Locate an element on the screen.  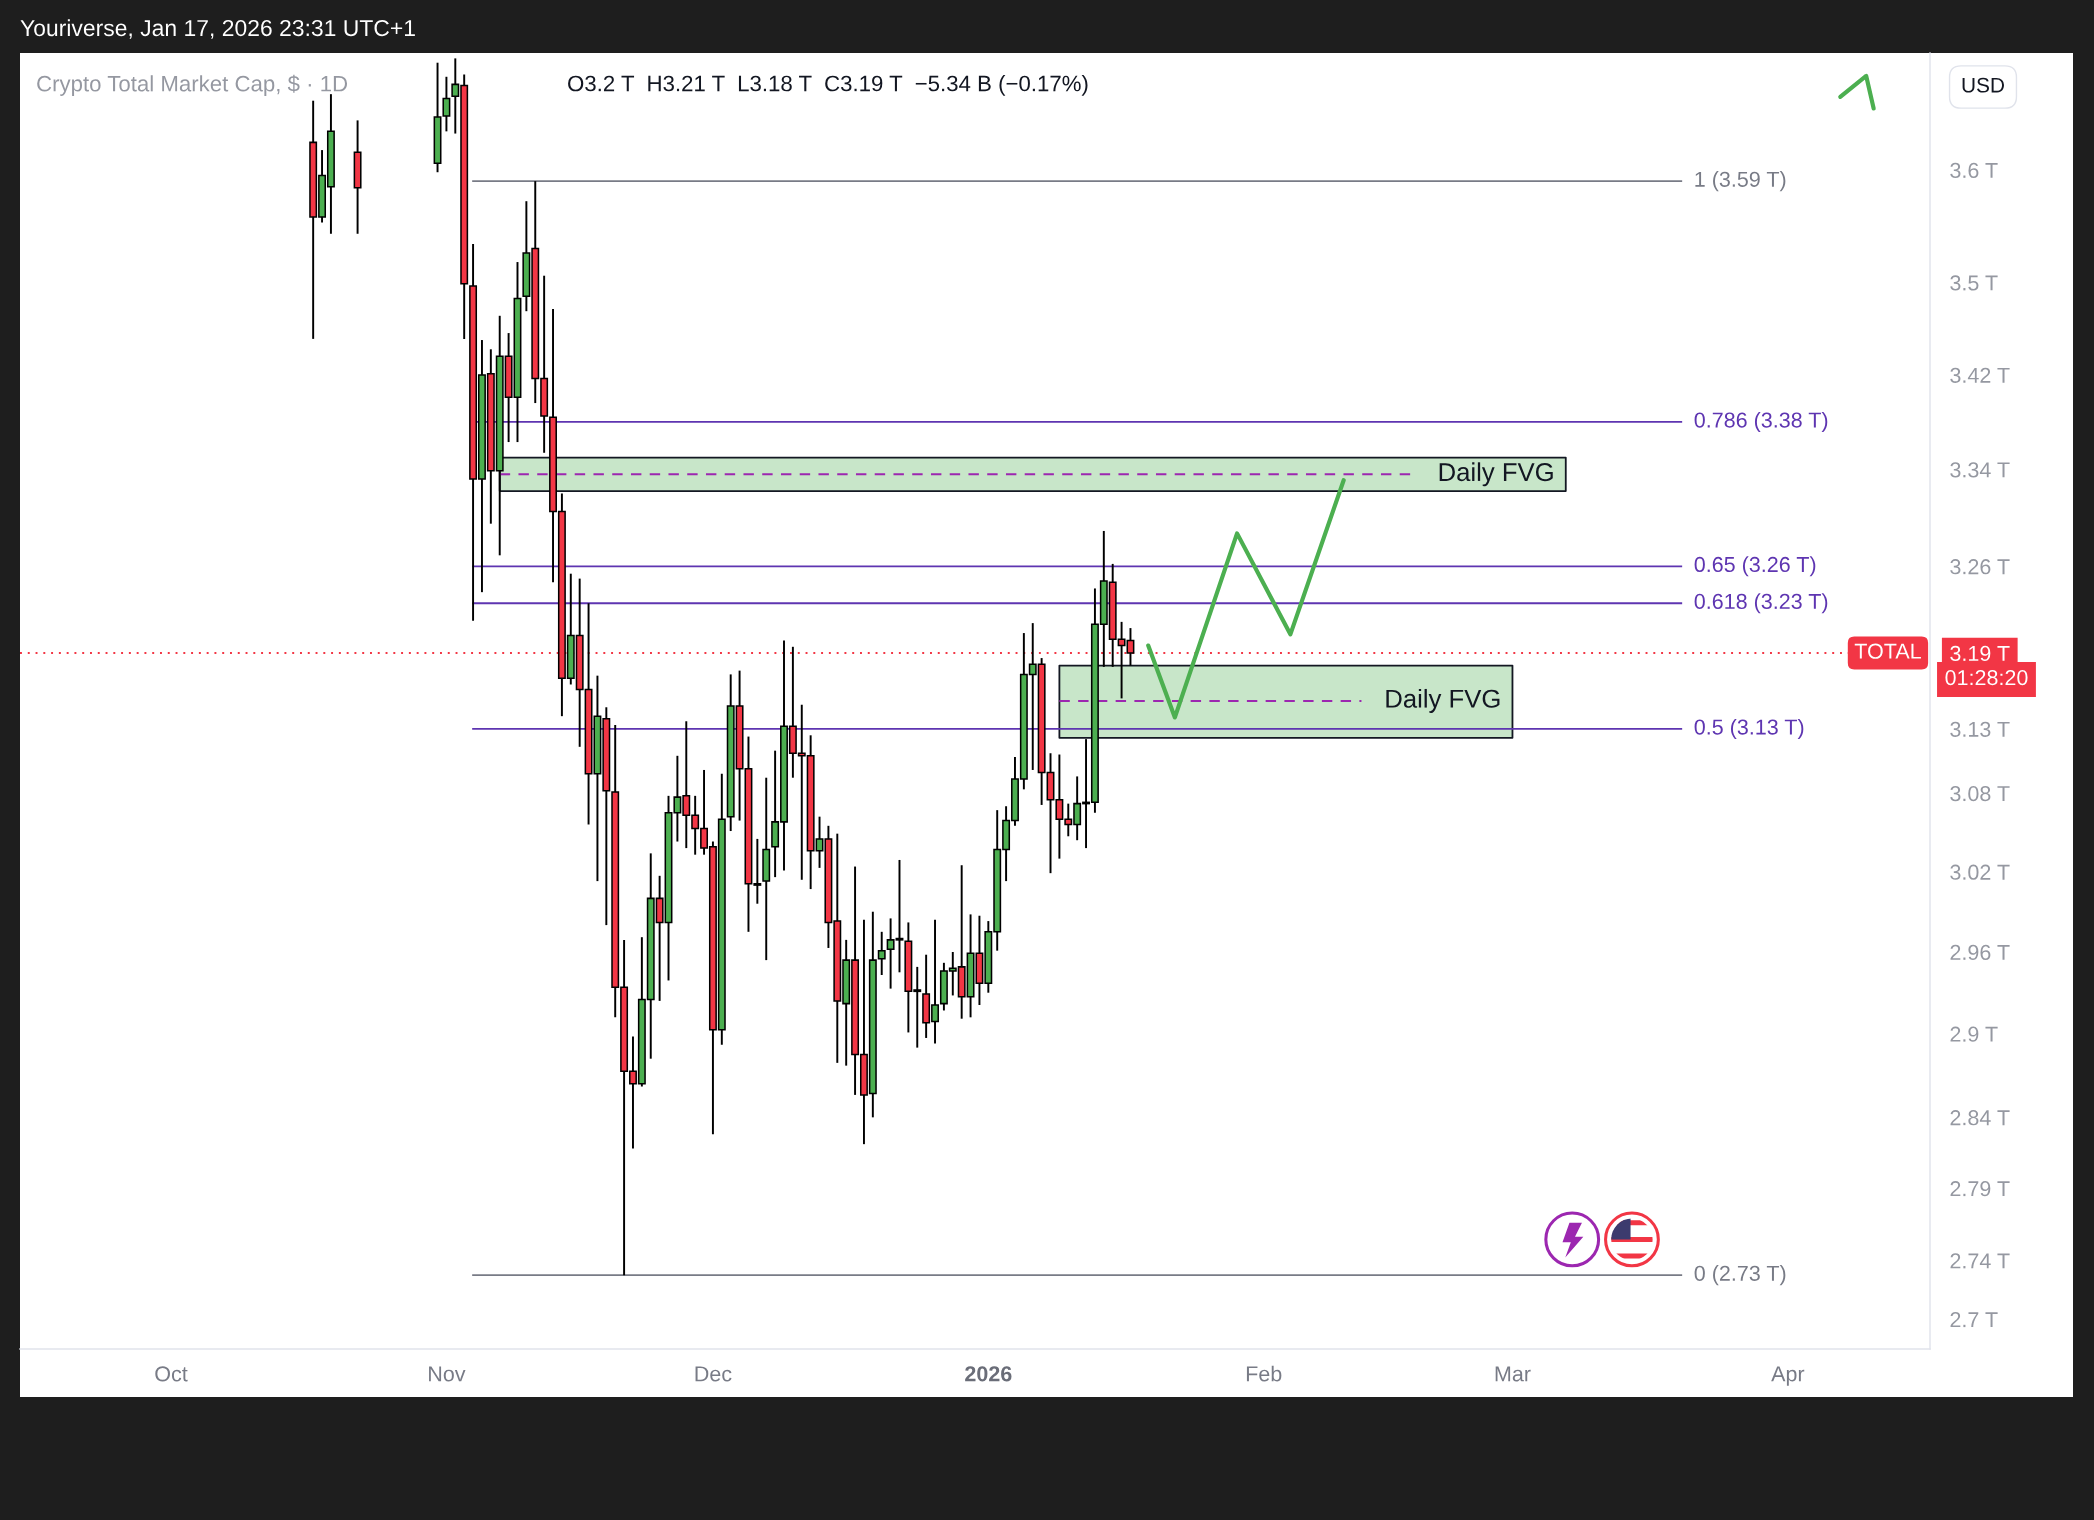
y-tick-label: 2.96 T is located at coordinates (1980, 952).